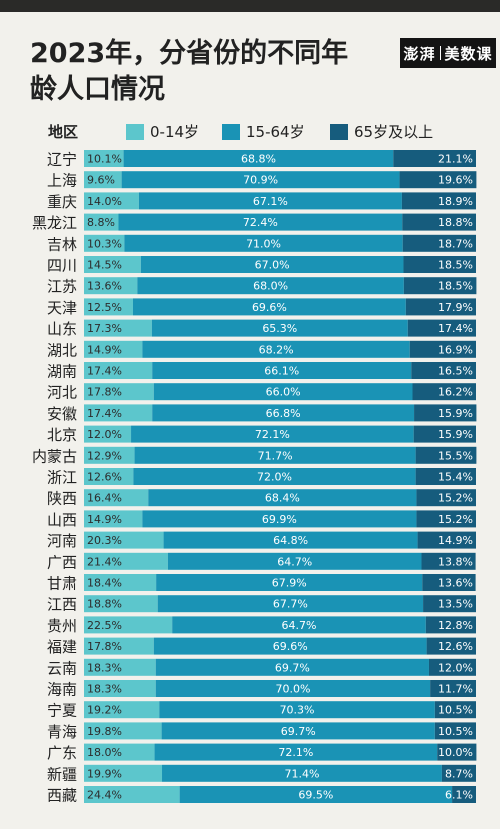  What do you see at coordinates (455, 477) in the screenshot?
I see `data-label-elderly: 15.4%` at bounding box center [455, 477].